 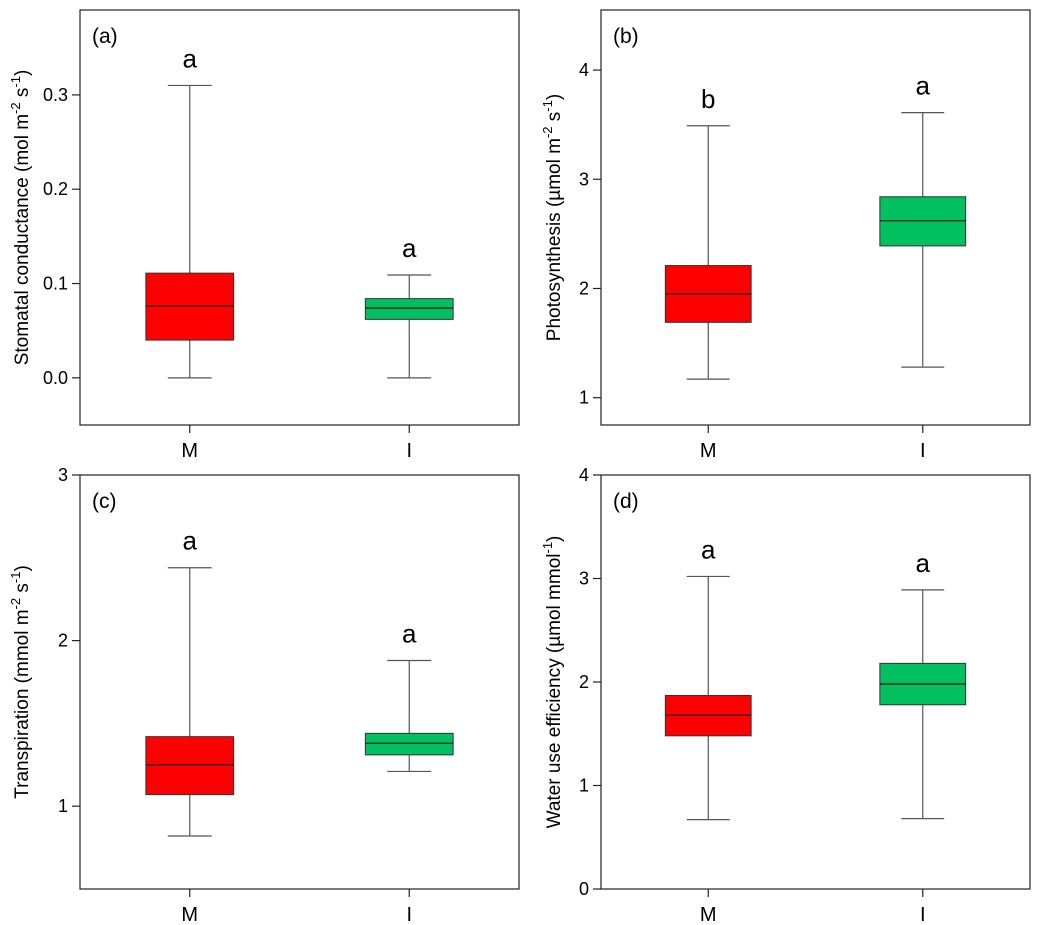 What do you see at coordinates (554, 690) in the screenshot?
I see `y-axis-label-part: Water use efficiency (µmol mmol` at bounding box center [554, 690].